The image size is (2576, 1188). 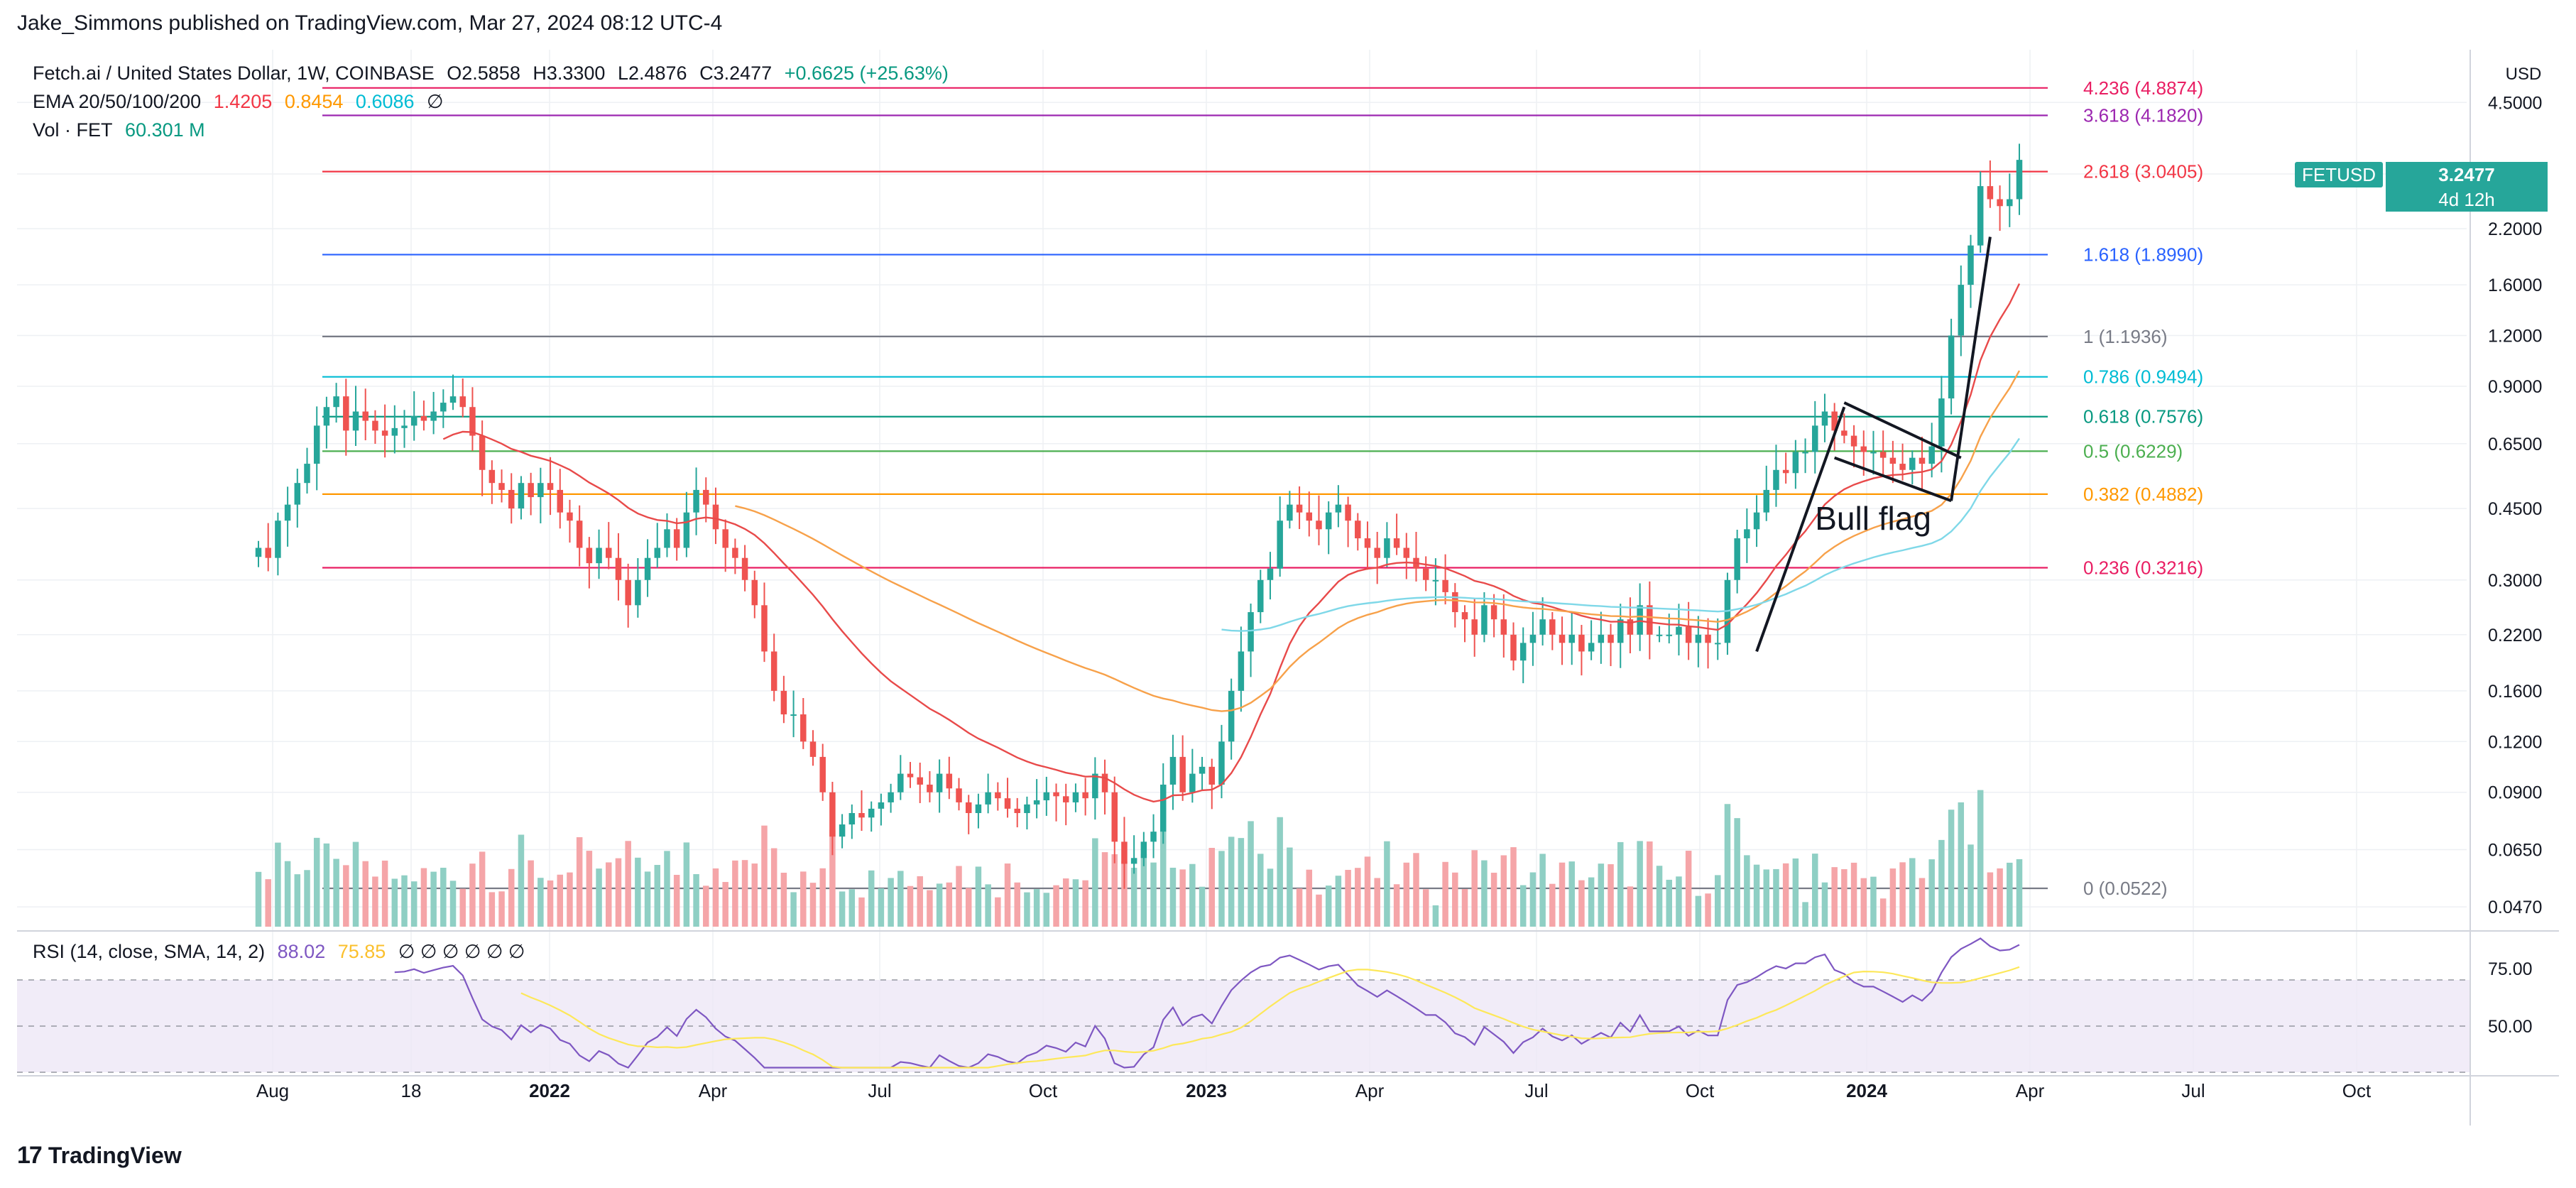 I want to click on rsi-line, so click(x=1207, y=1003).